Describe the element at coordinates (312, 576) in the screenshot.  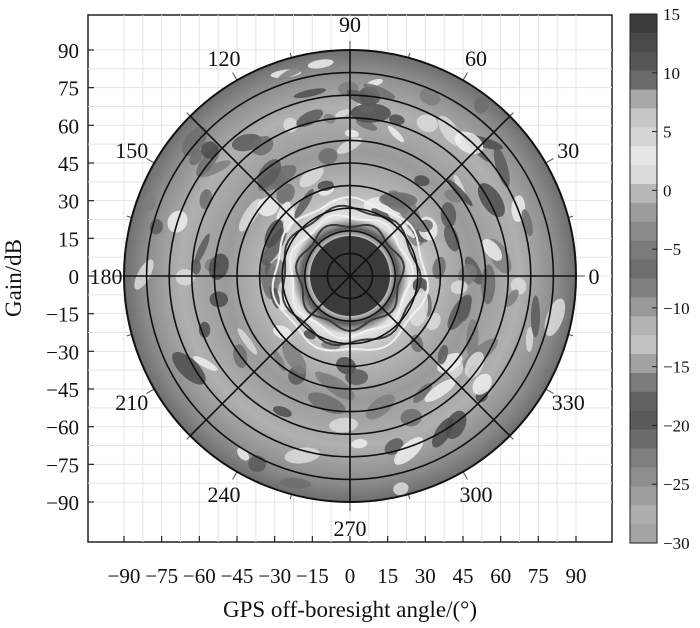
I see `x-tick-label: −15` at that location.